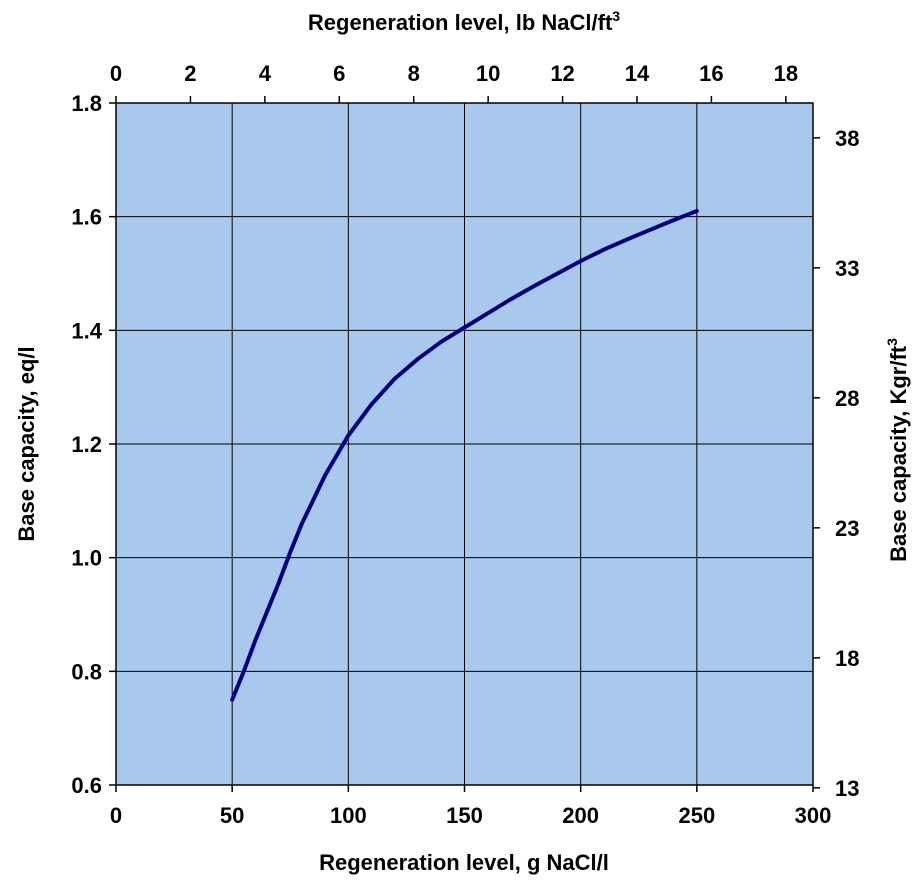 This screenshot has height=892, width=916. Describe the element at coordinates (86, 217) in the screenshot. I see `tick-label-y-left: 1.6` at that location.